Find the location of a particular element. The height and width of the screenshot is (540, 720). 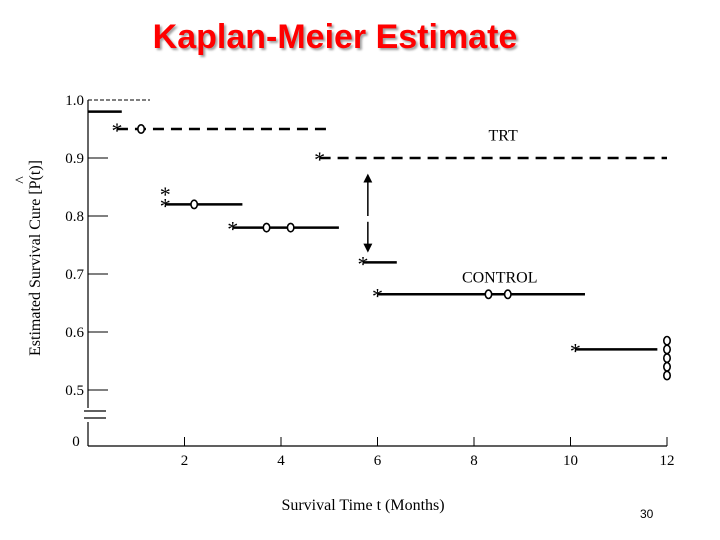

y-tick-label: 0.5 is located at coordinates (74, 391).